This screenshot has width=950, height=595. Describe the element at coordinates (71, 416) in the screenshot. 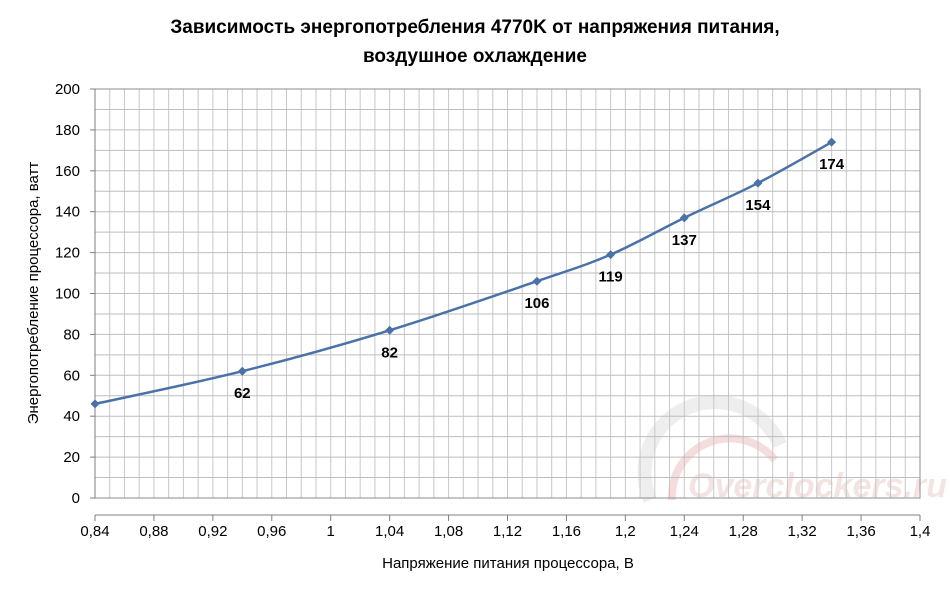

I see `y-tick-label: 40` at that location.